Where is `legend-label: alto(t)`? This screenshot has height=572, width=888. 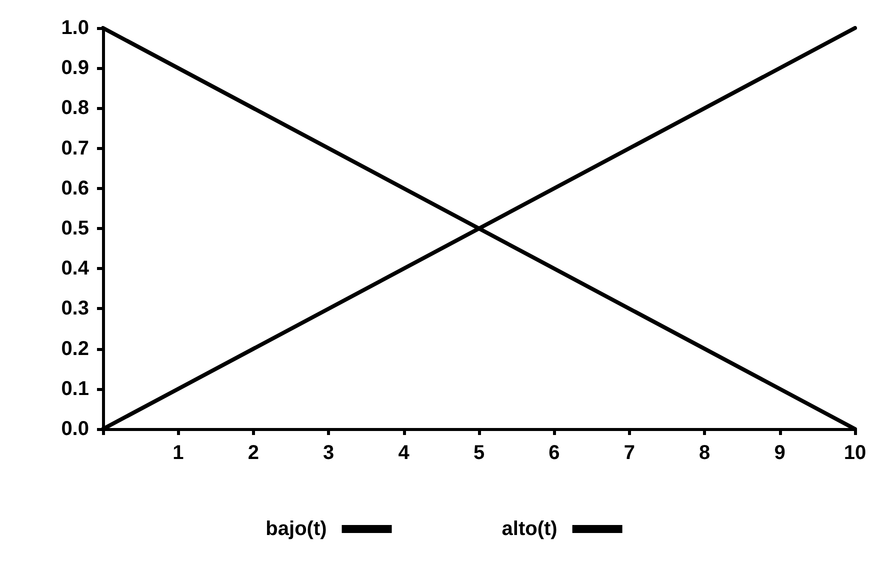 legend-label: alto(t) is located at coordinates (530, 529).